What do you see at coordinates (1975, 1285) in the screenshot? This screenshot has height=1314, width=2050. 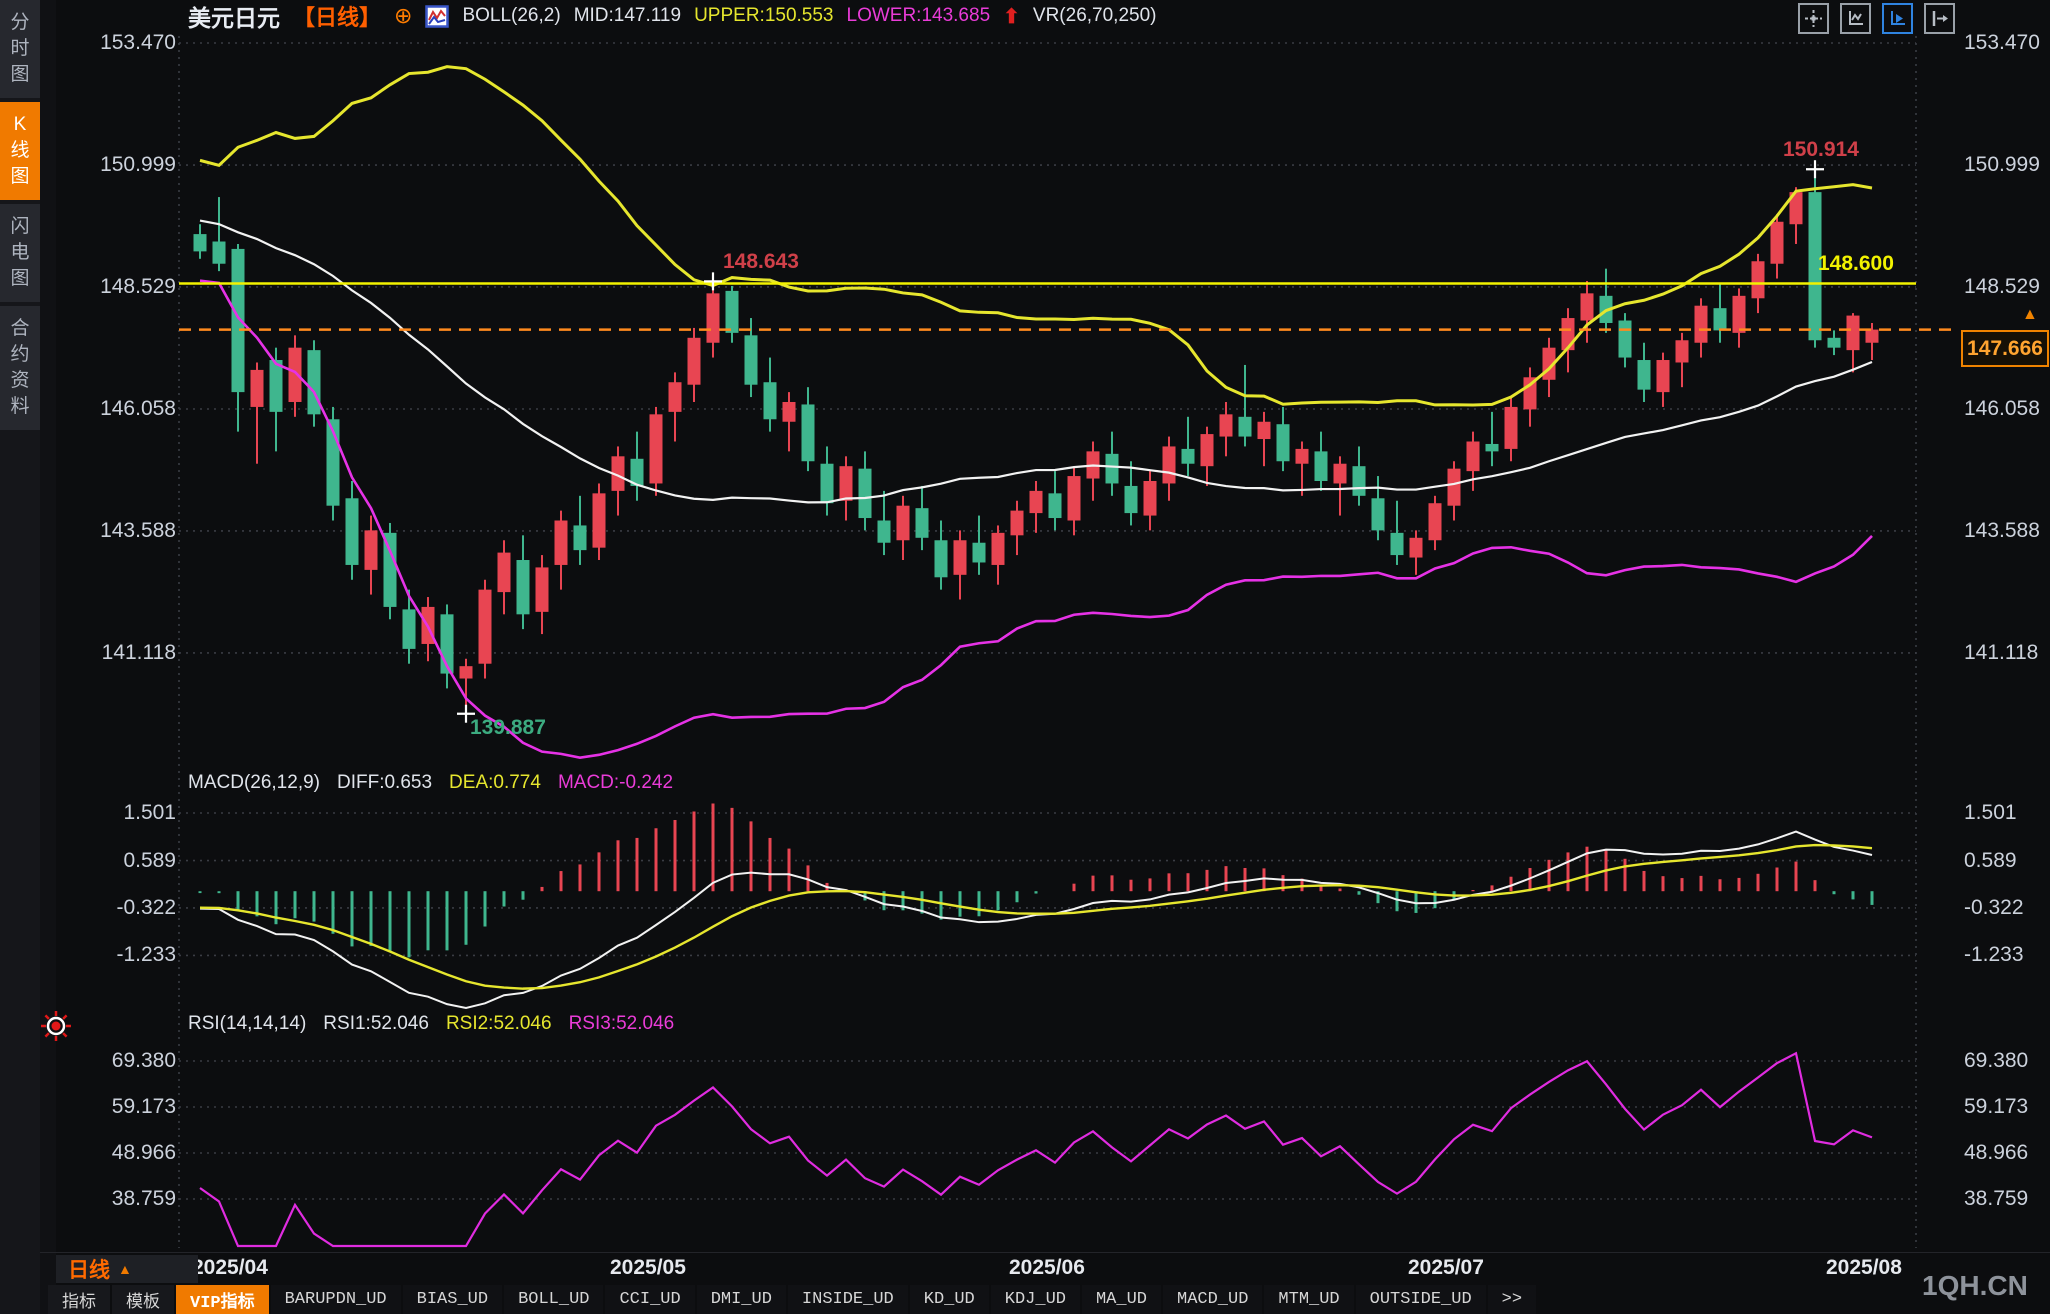 I see `watermark: 1QH.CN` at bounding box center [1975, 1285].